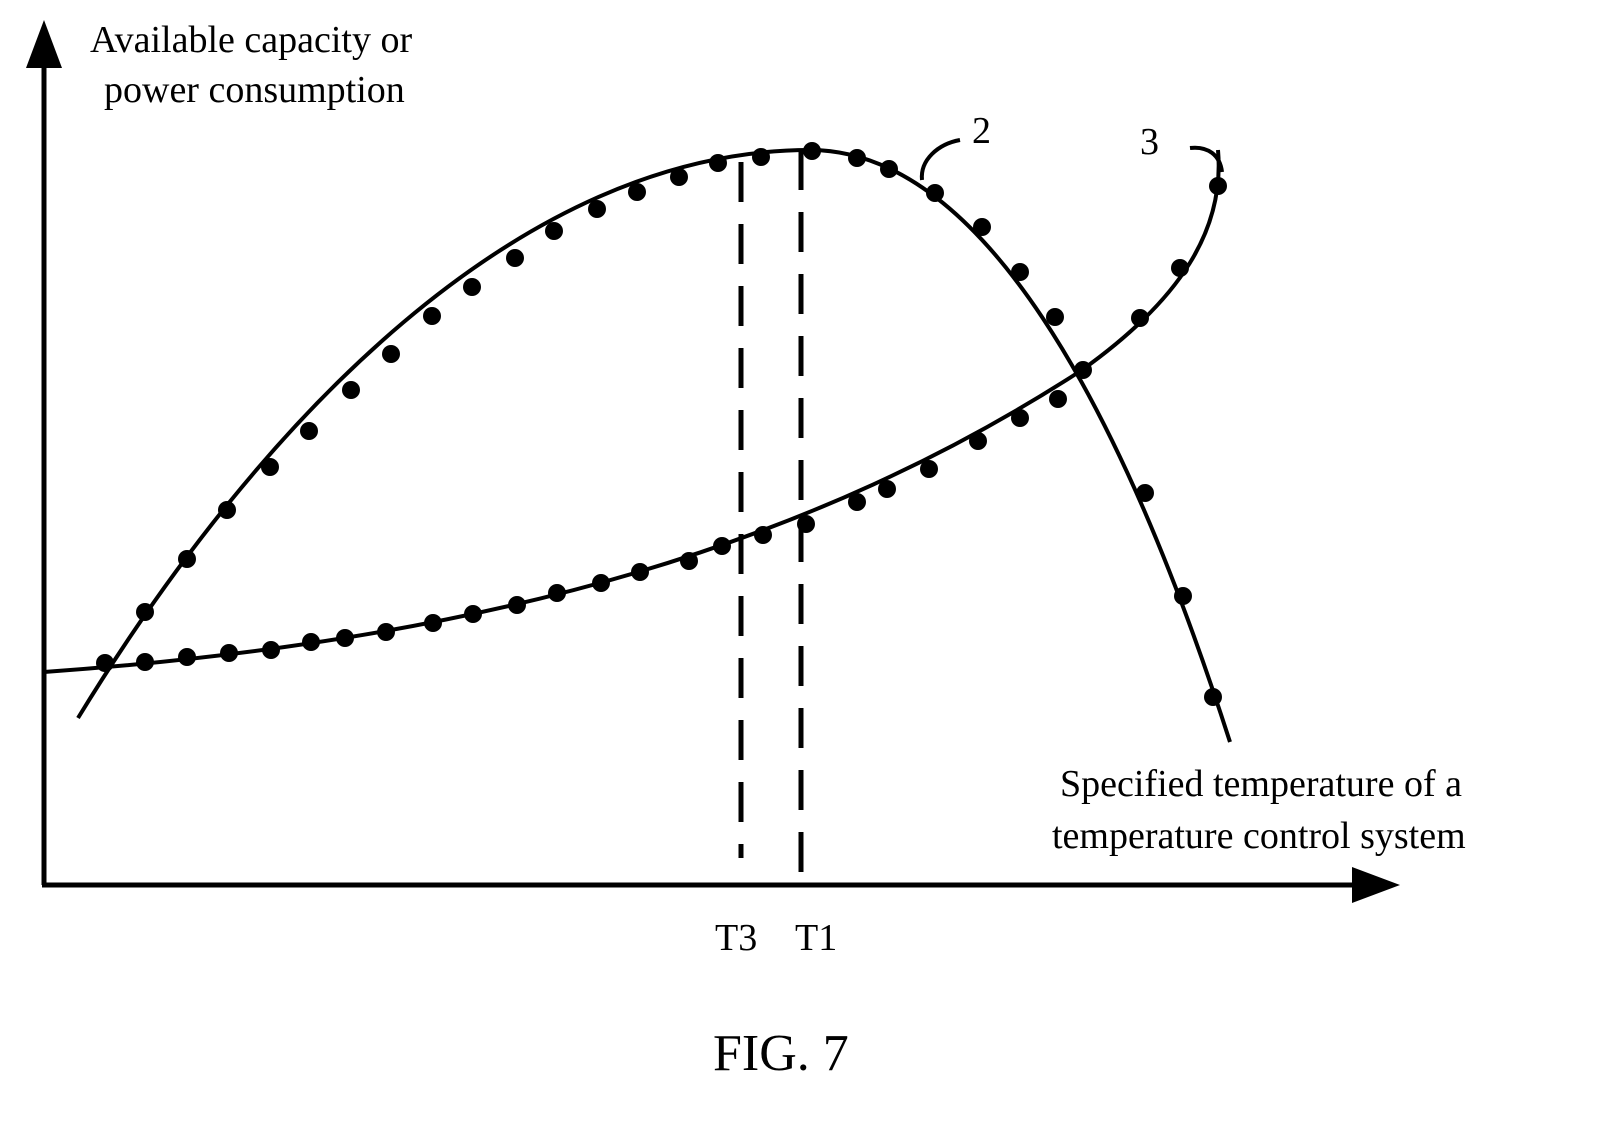 The width and height of the screenshot is (1611, 1121). Describe the element at coordinates (981, 131) in the screenshot. I see `curve-2-label: 2` at that location.